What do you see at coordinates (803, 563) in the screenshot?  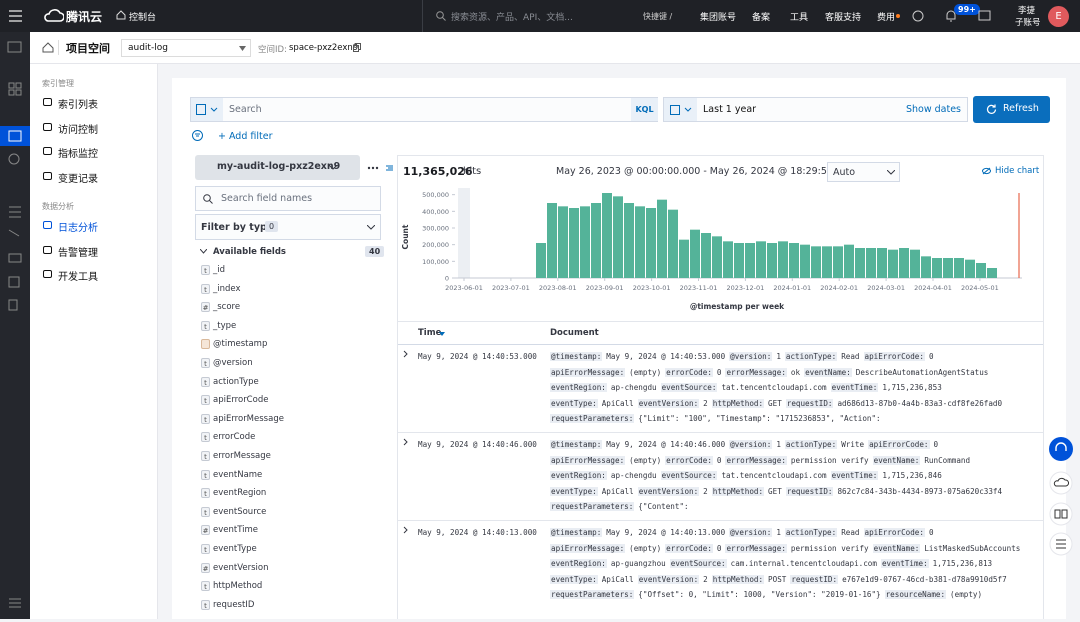 I see `field-value: cam.internal.tencentcloudapi.com` at bounding box center [803, 563].